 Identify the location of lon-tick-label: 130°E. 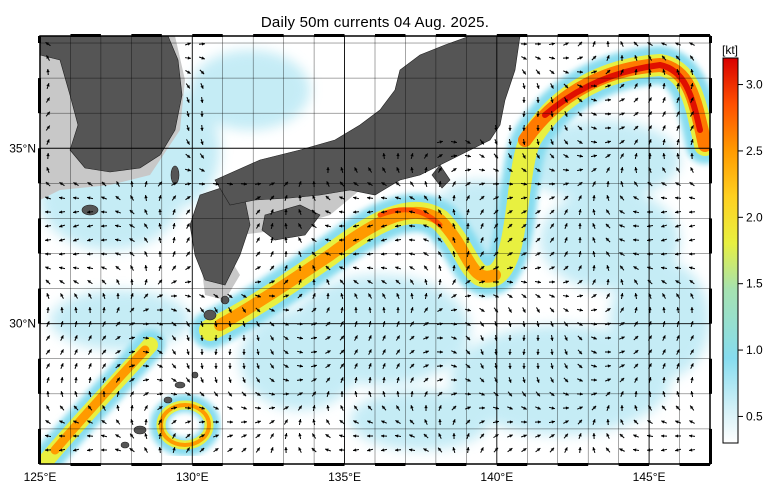
(192, 477).